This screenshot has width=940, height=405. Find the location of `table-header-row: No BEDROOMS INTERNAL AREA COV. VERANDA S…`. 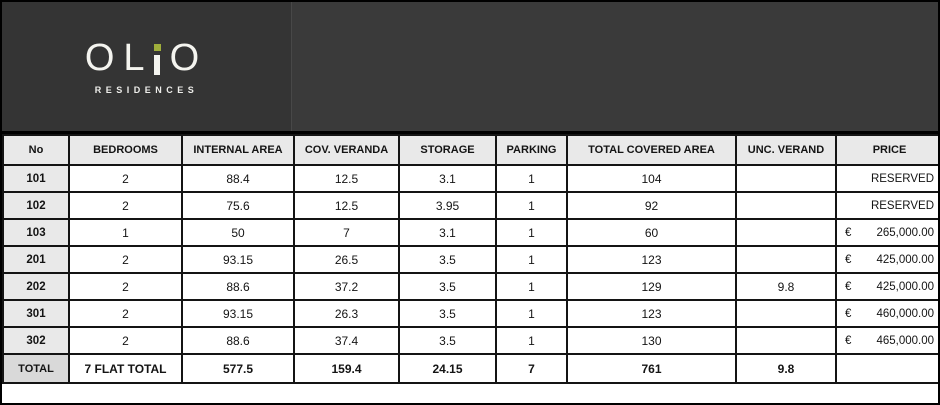

table-header-row: No BEDROOMS INTERNAL AREA COV. VERANDA S… is located at coordinates (470, 150).